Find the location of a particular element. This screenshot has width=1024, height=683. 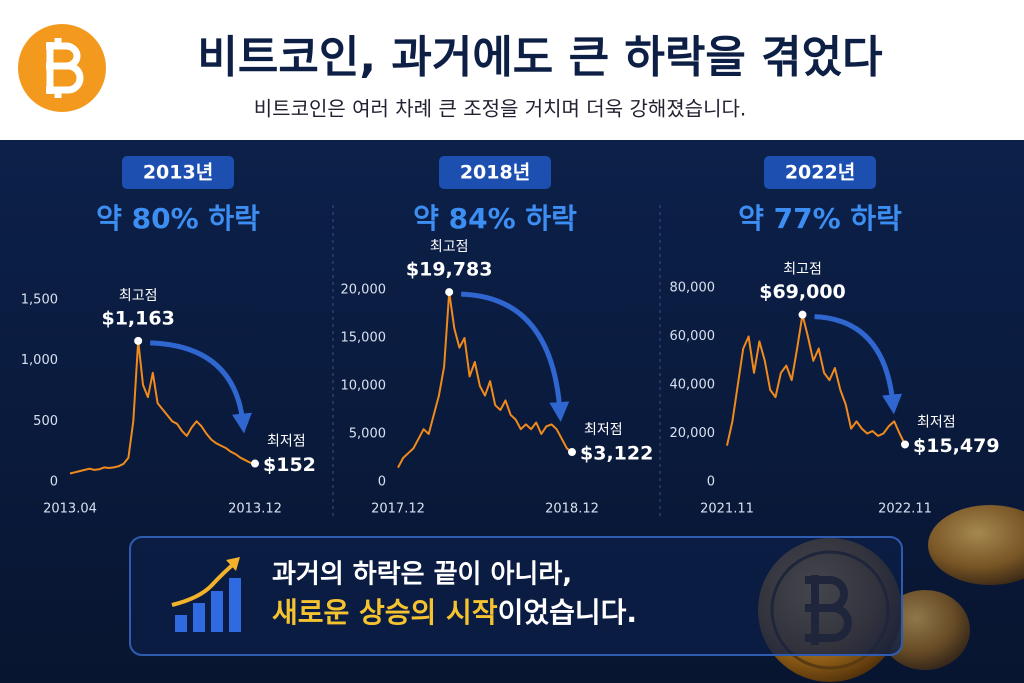

year-label: 2018년 is located at coordinates (495, 173).